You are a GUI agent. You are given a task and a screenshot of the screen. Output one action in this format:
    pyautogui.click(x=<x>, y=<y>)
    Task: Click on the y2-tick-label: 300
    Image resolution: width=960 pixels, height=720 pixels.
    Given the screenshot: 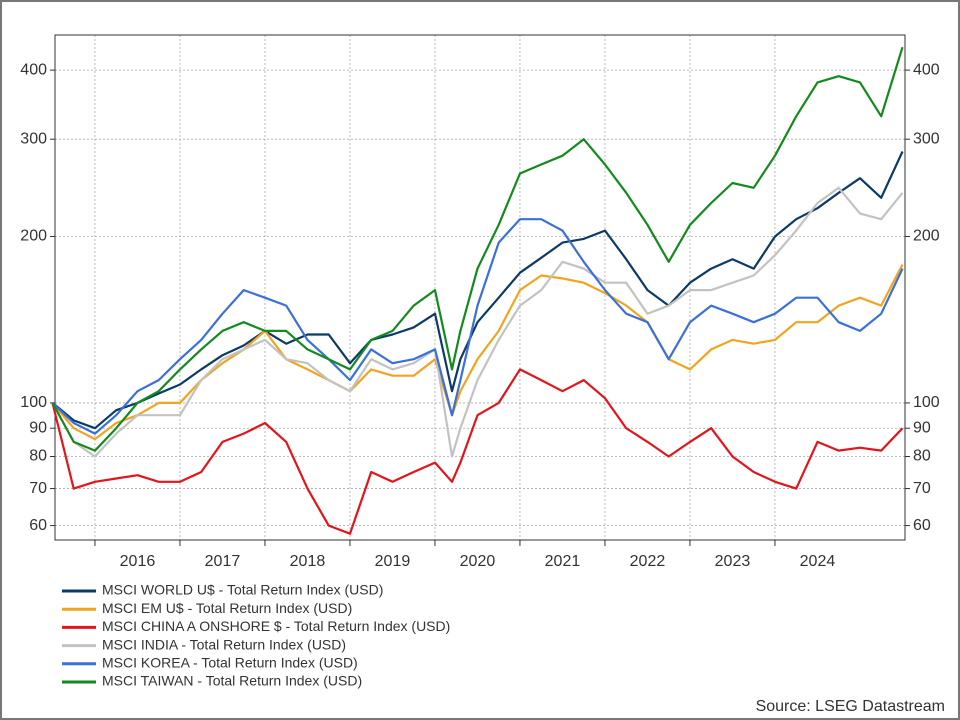 What is the action you would take?
    pyautogui.click(x=926, y=138)
    